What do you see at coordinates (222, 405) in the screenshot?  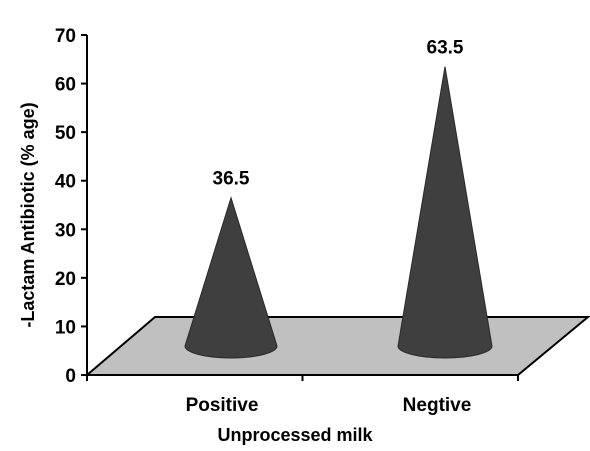 I see `category-label: Positive` at bounding box center [222, 405].